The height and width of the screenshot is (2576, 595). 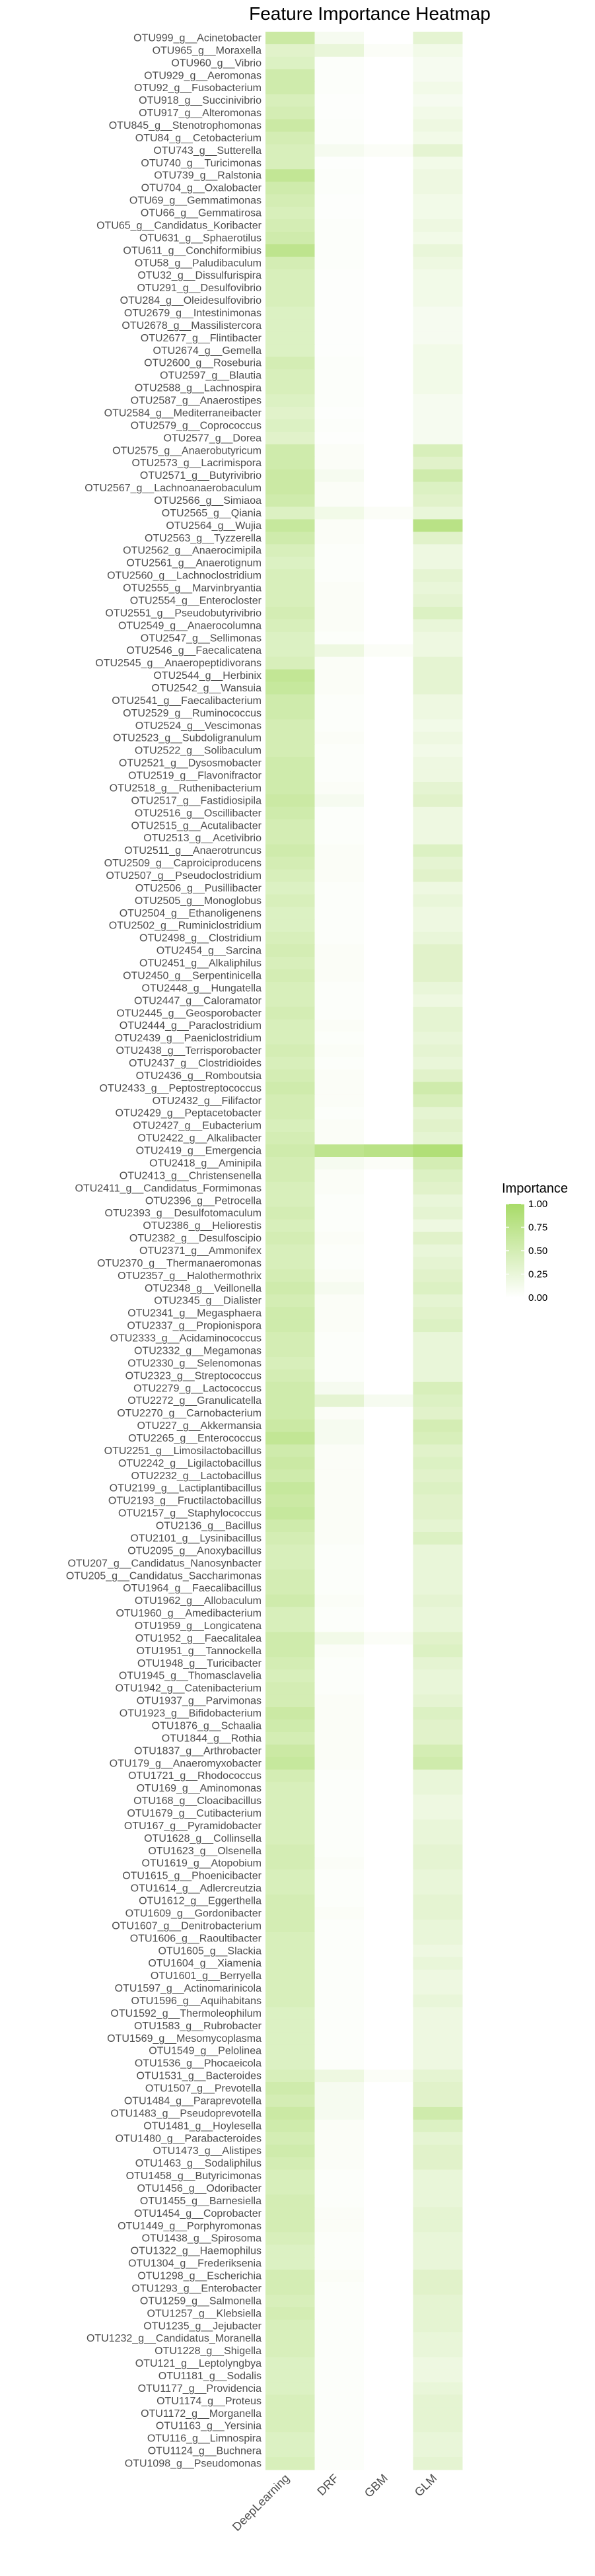 What do you see at coordinates (198, 1601) in the screenshot?
I see `y-tick-label: OTU1962_g__Allobaculum` at bounding box center [198, 1601].